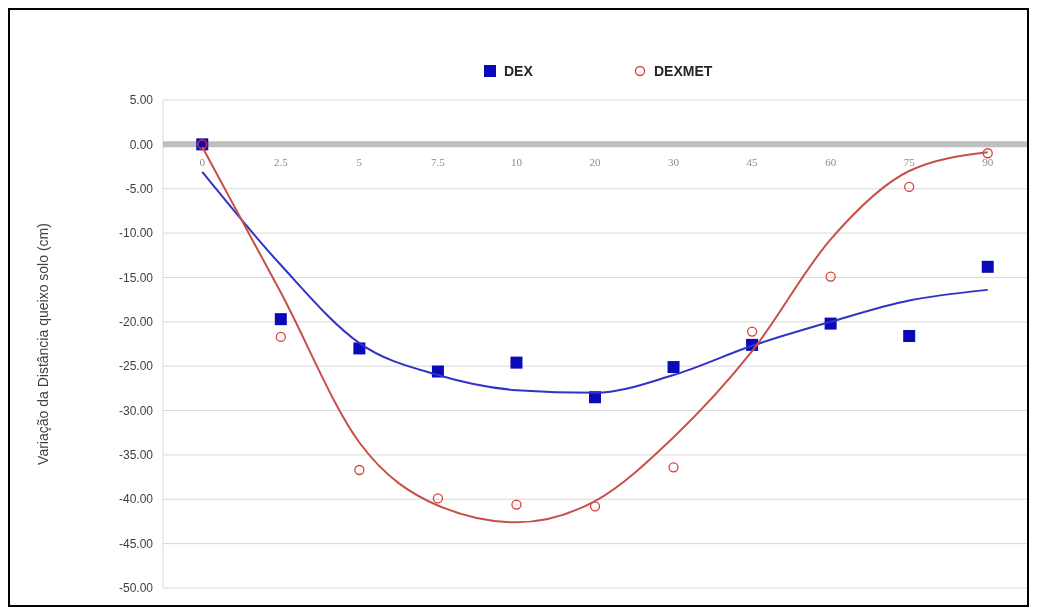 This screenshot has height=607, width=1037. I want to click on x-tick-label: 30, so click(674, 162).